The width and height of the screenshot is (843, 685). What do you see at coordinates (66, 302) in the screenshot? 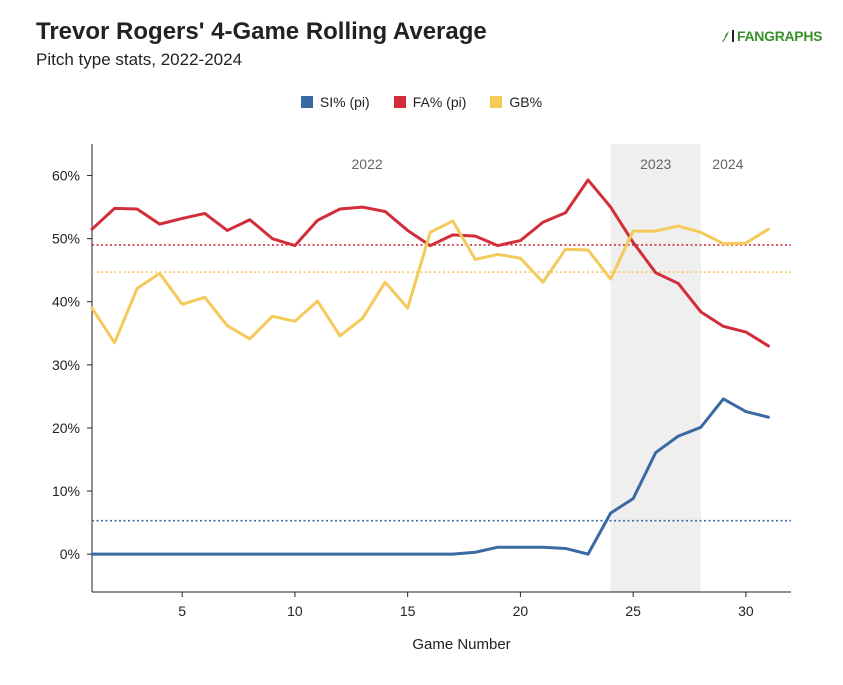
I see `y-tick-label-40: 40%` at bounding box center [66, 302].